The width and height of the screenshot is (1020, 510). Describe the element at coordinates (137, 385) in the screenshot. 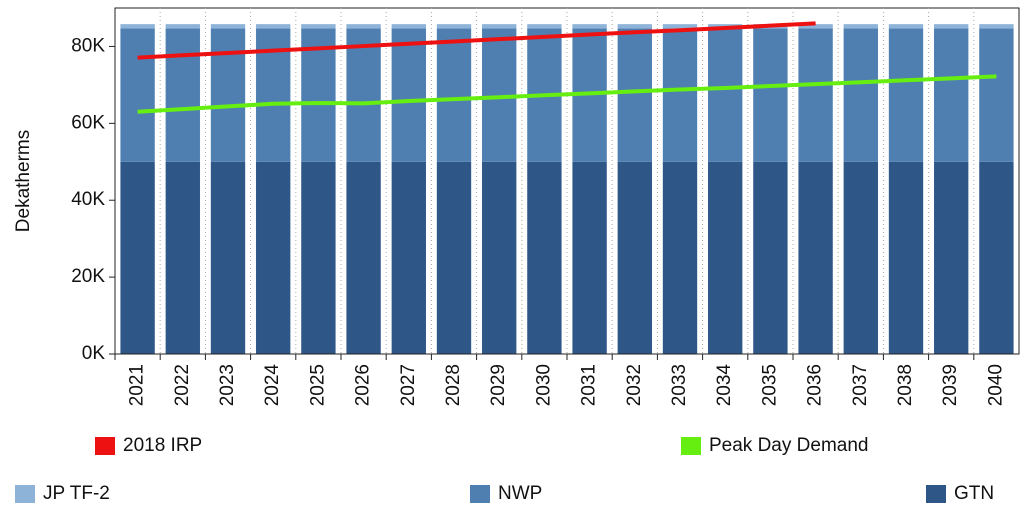

I see `x-tick-label: 2021` at that location.